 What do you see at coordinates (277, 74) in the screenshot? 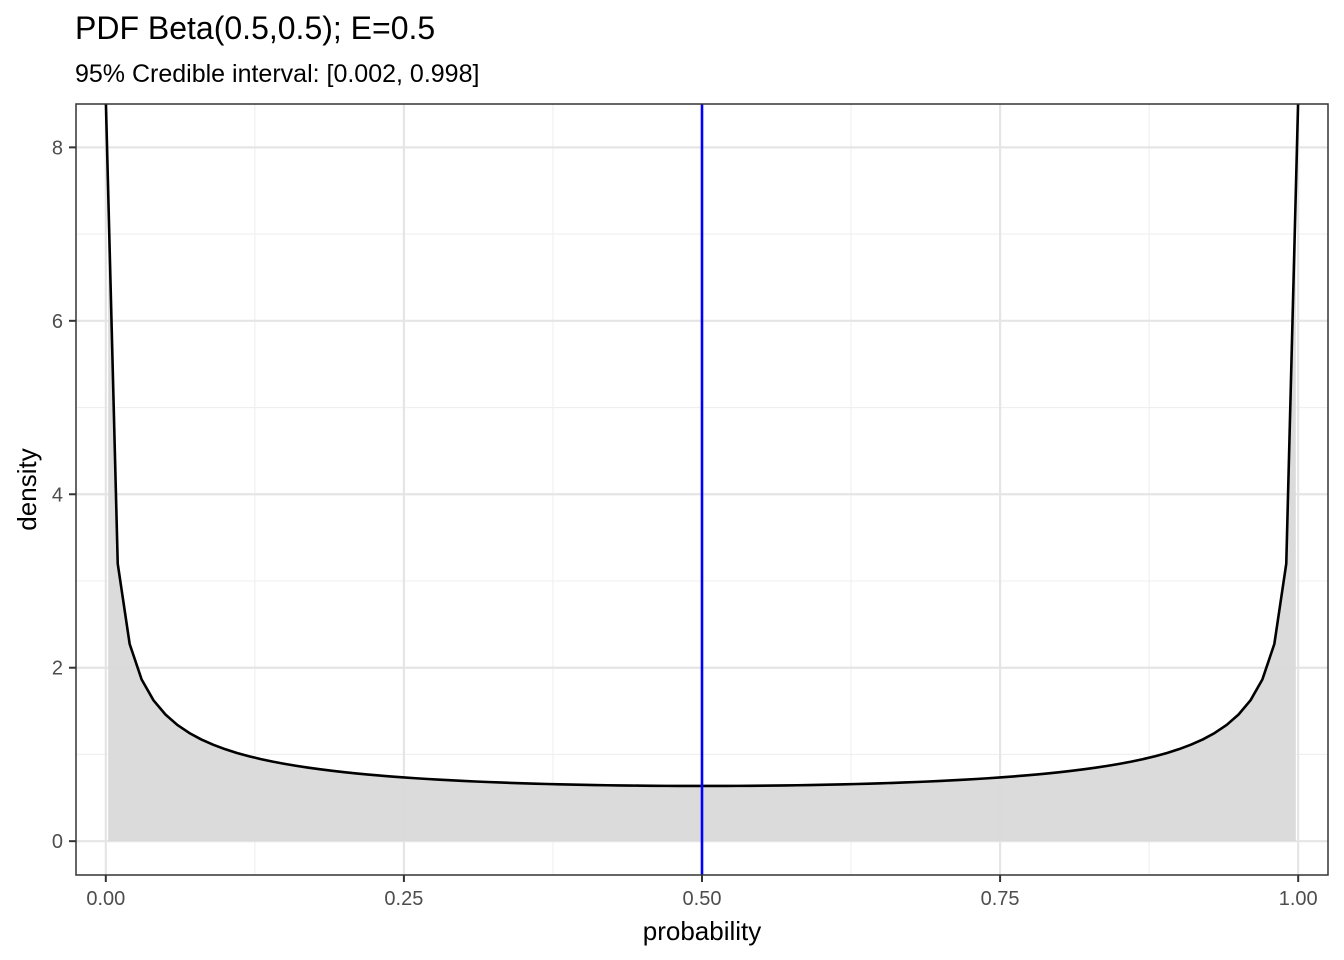
I see `chart-subtitle: 95% Credible interval: [0.002, 0.998]` at bounding box center [277, 74].